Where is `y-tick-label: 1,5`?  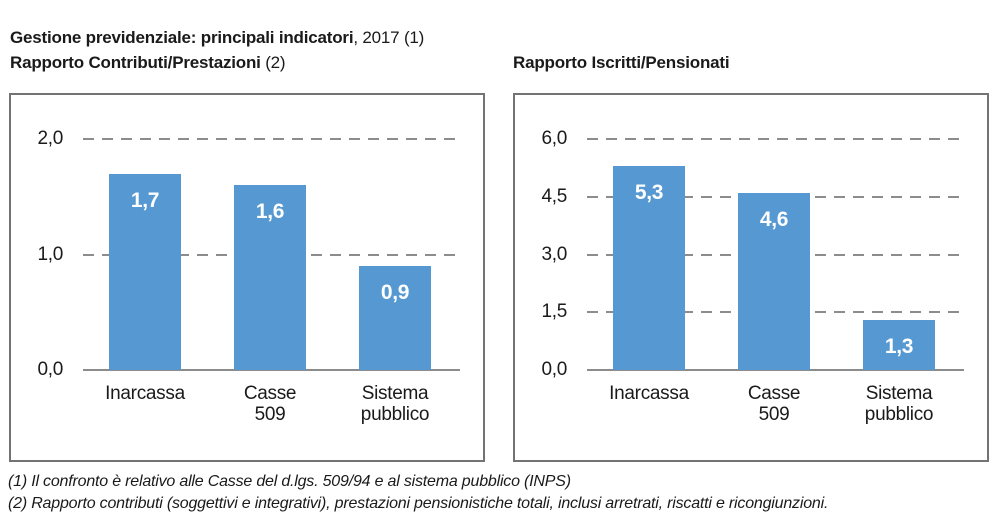 y-tick-label: 1,5 is located at coordinates (554, 312).